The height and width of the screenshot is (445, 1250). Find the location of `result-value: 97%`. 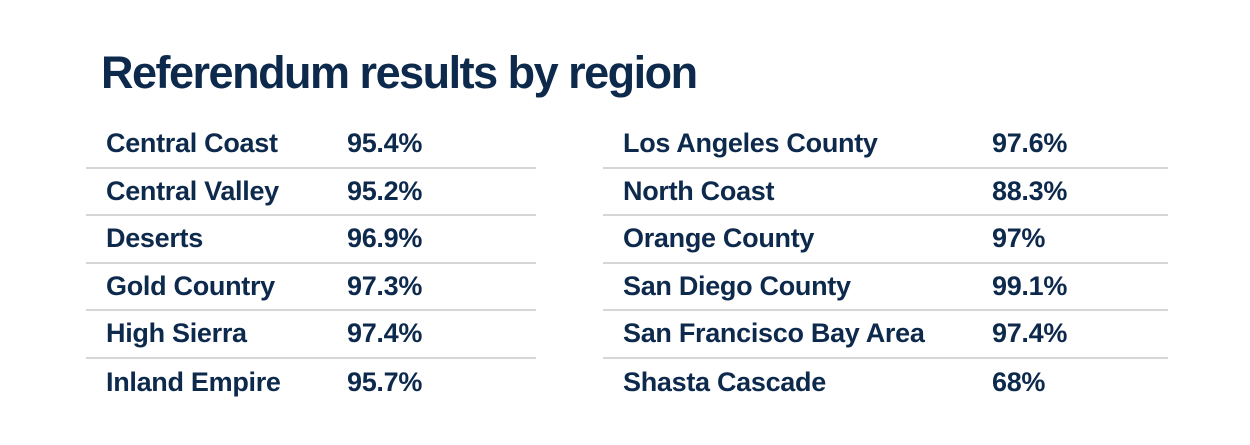

result-value: 97% is located at coordinates (1019, 238).